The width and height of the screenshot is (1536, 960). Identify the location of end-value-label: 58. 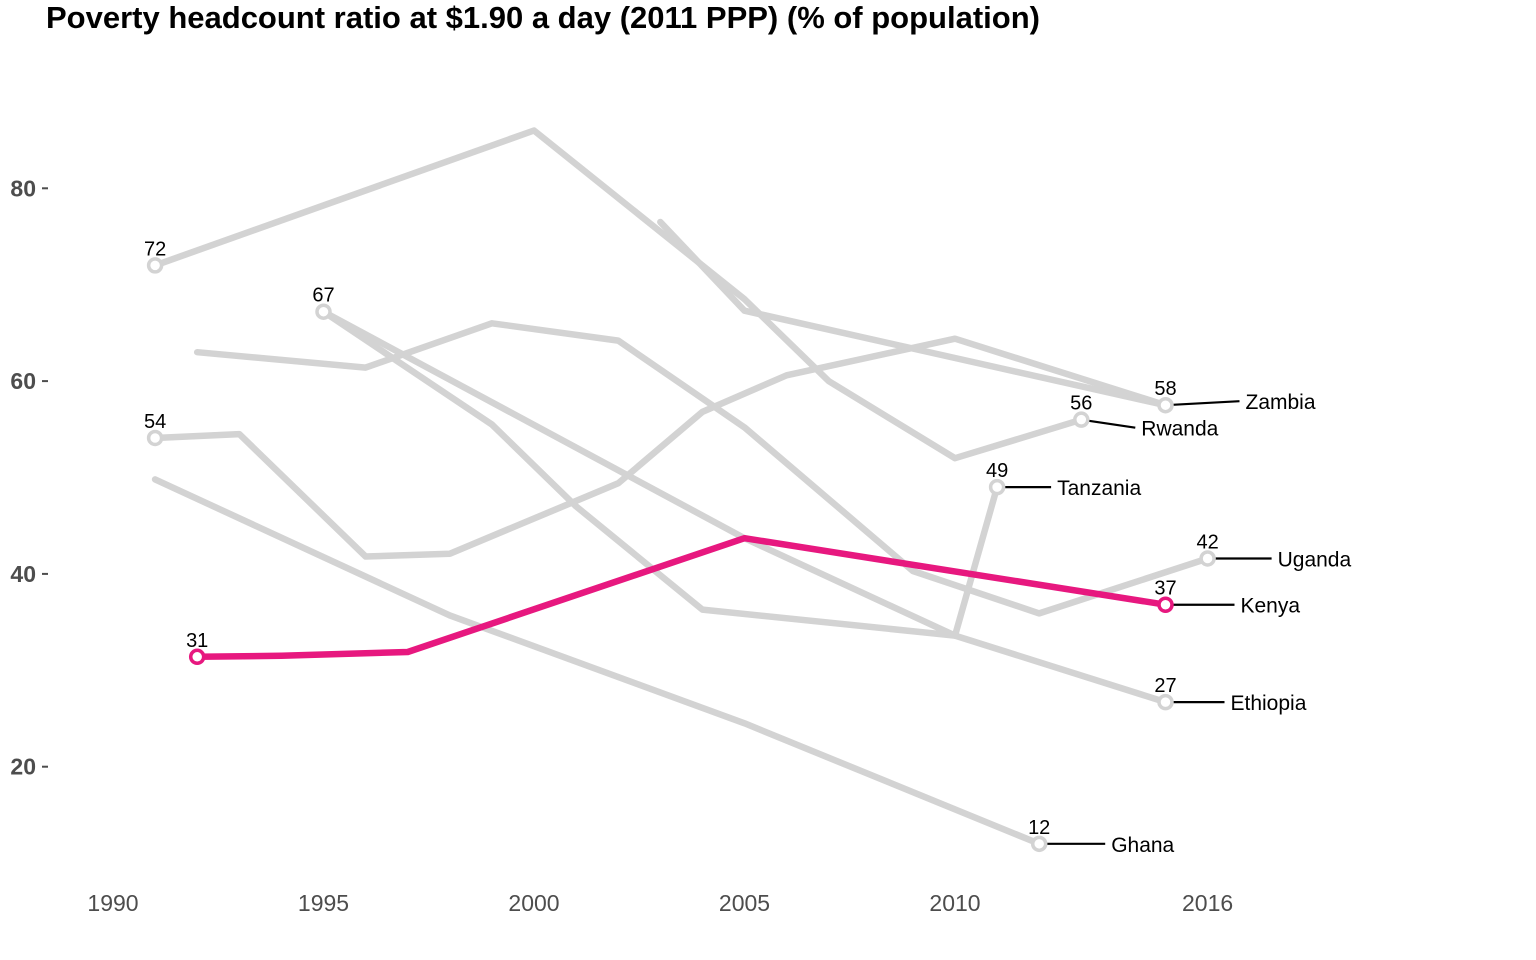
(1165, 389).